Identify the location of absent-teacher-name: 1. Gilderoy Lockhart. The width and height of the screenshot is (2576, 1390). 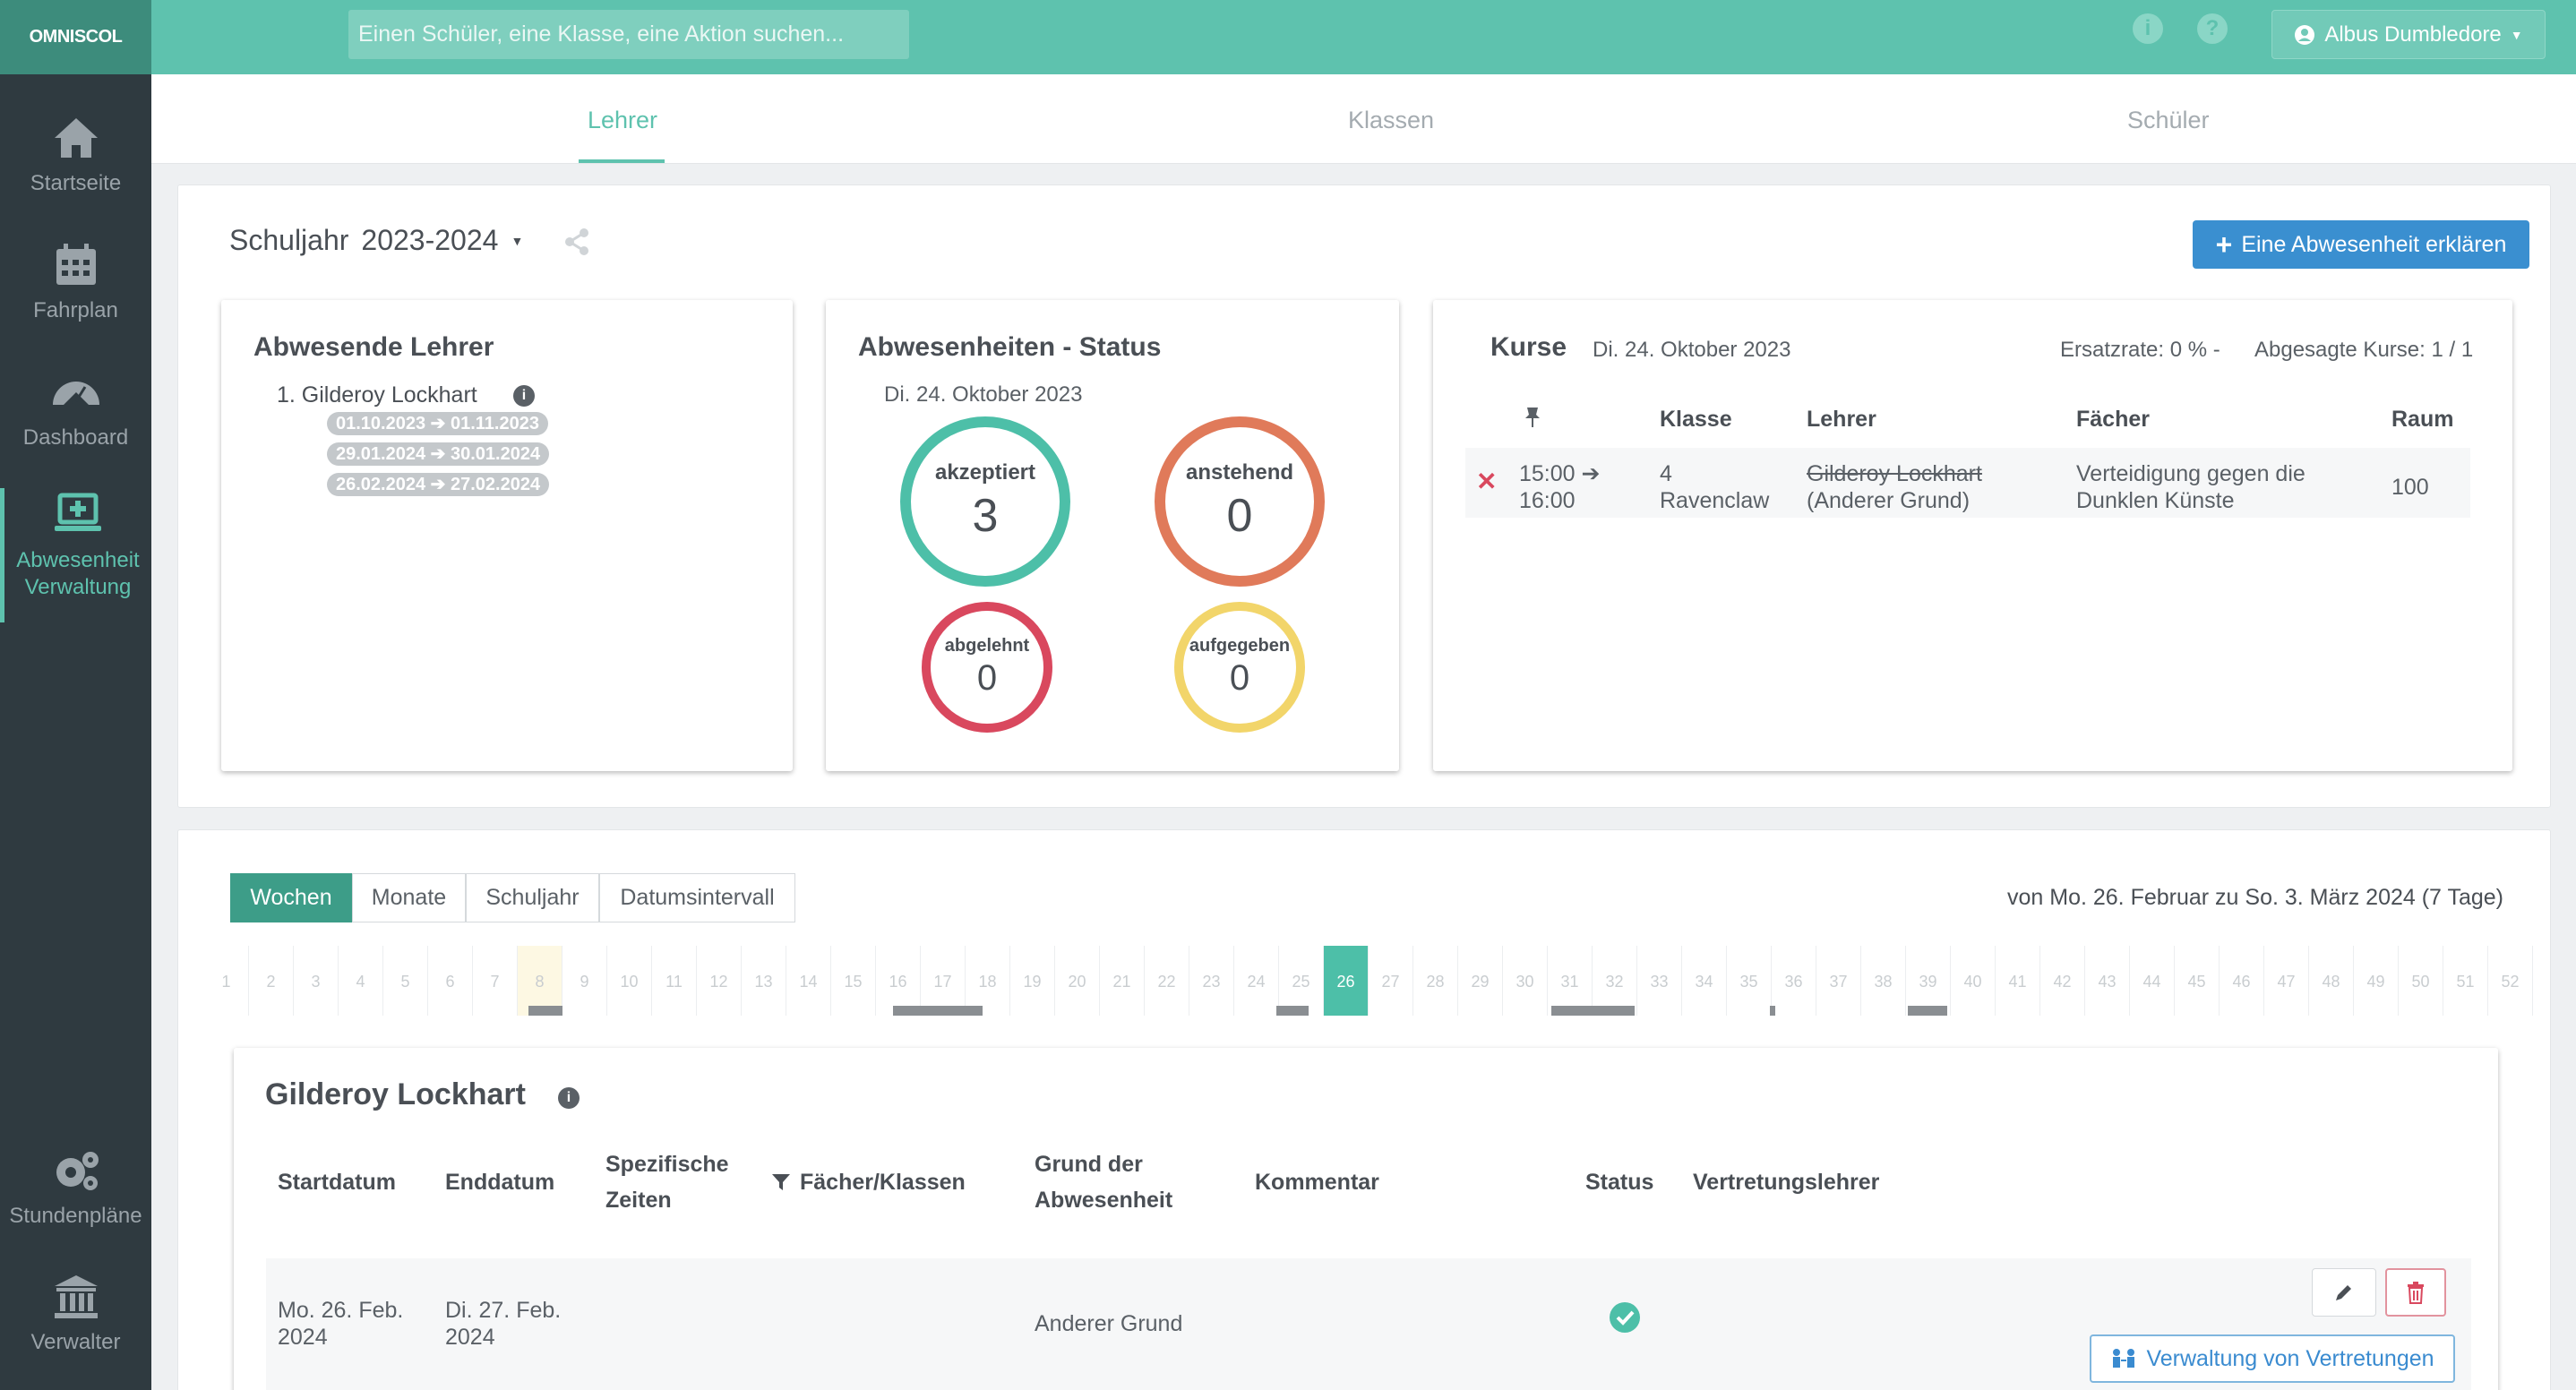
(377, 395).